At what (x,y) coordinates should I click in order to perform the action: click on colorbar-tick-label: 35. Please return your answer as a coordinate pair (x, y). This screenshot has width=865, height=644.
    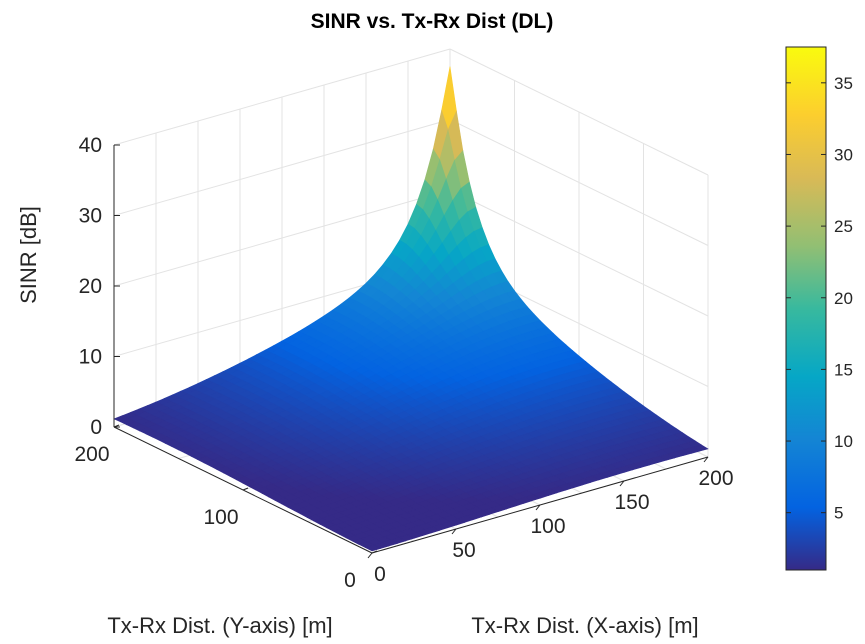
    Looking at the image, I should click on (843, 83).